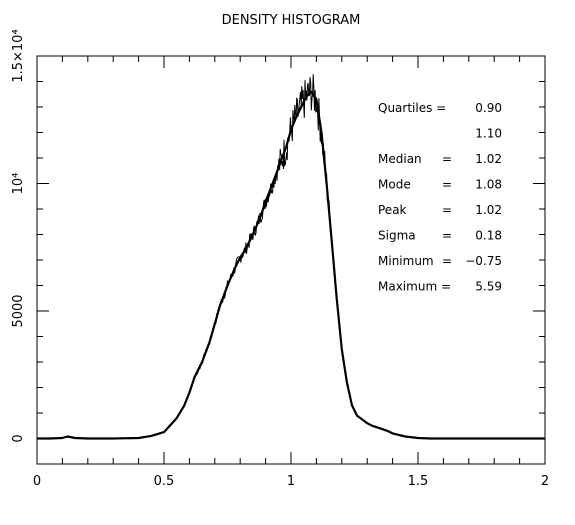 This screenshot has width=575, height=525. I want to click on stat-value: 0.90, so click(488, 108).